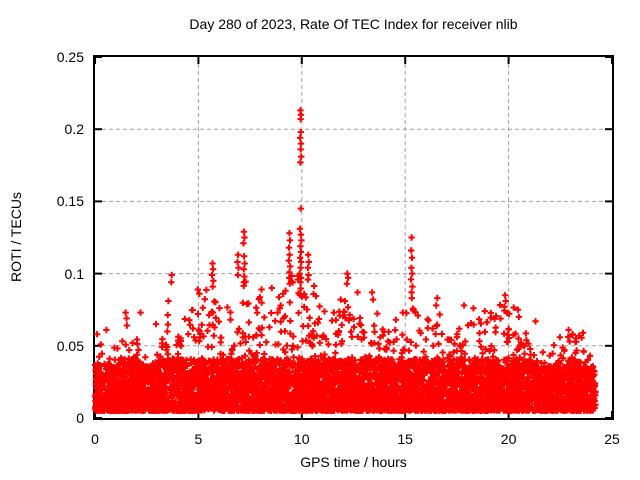 The height and width of the screenshot is (480, 640). Describe the element at coordinates (198, 439) in the screenshot. I see `x-tick-label: 5` at that location.